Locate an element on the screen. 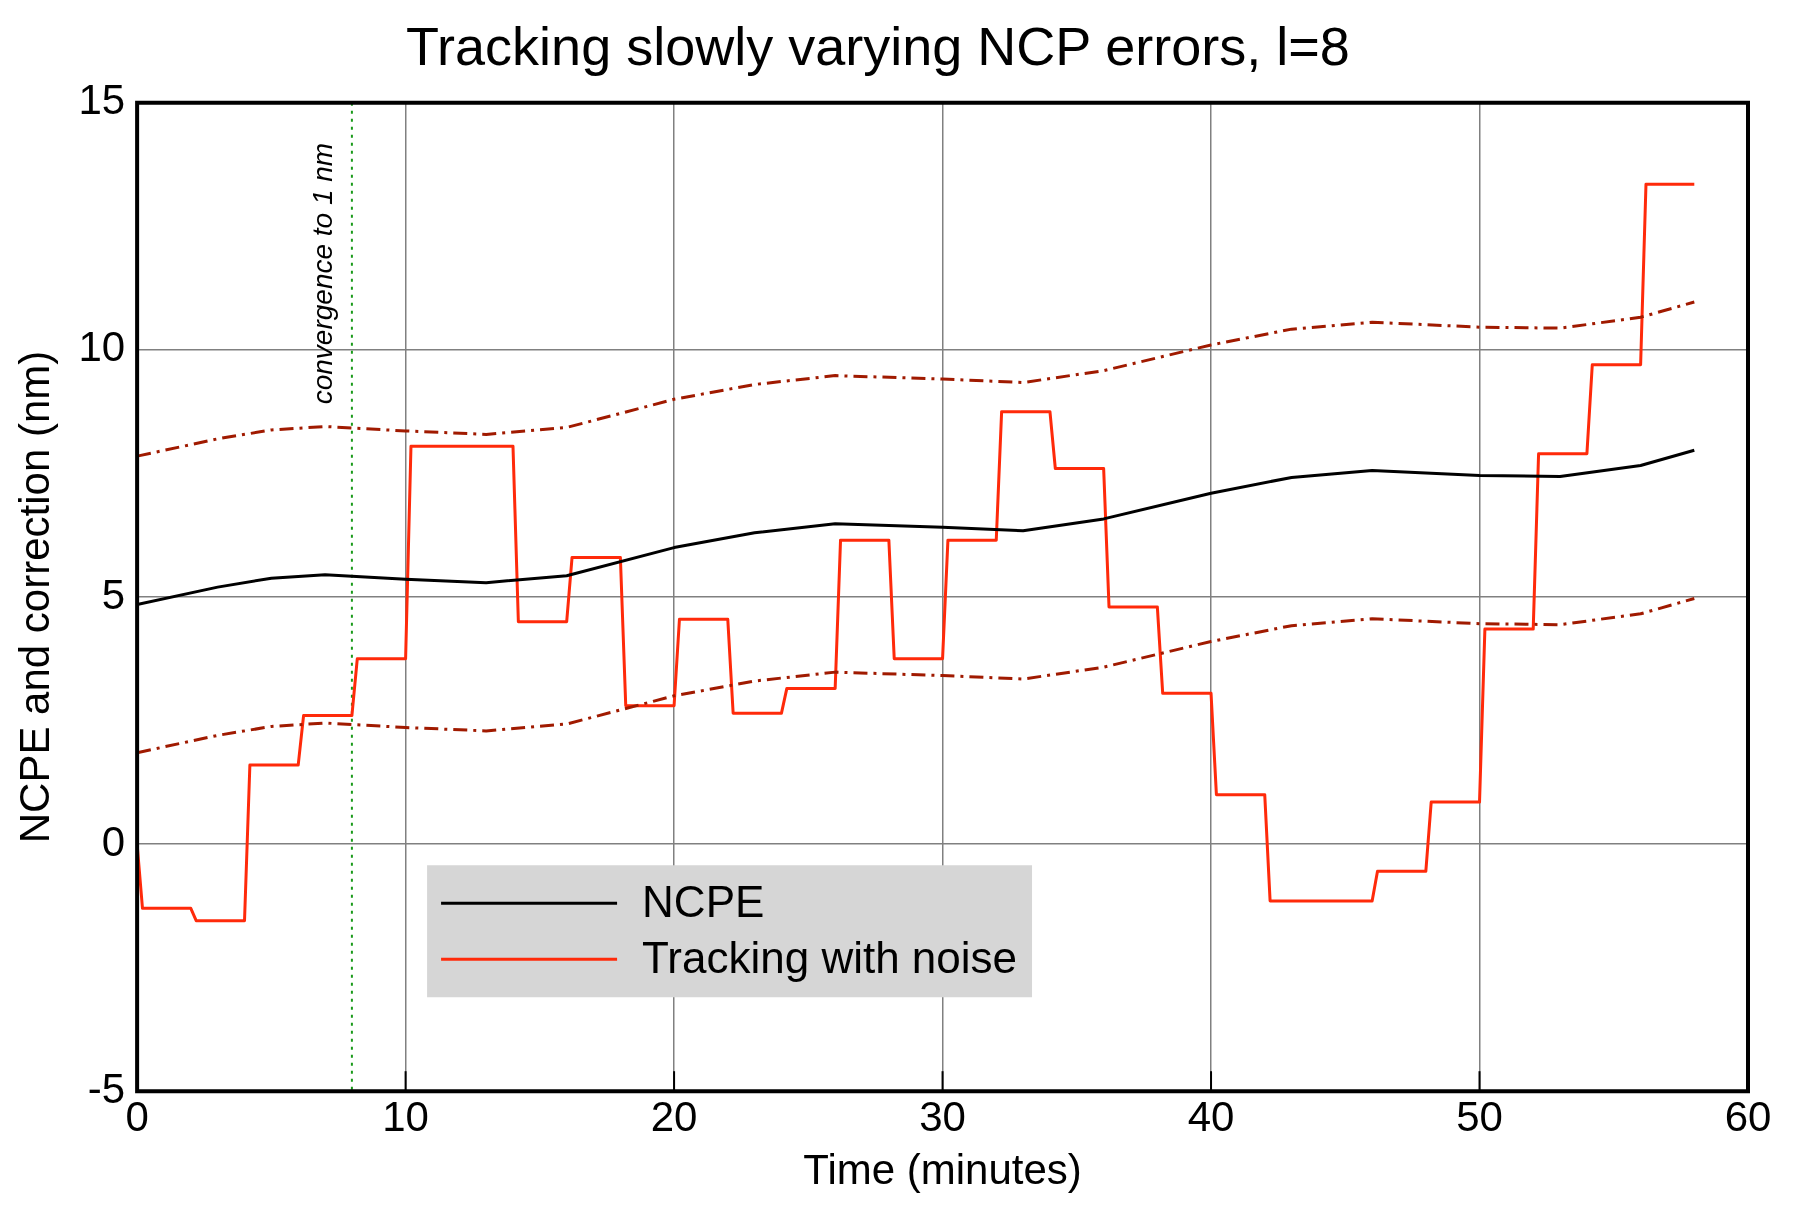  y-tick-label: 10 is located at coordinates (102, 347).